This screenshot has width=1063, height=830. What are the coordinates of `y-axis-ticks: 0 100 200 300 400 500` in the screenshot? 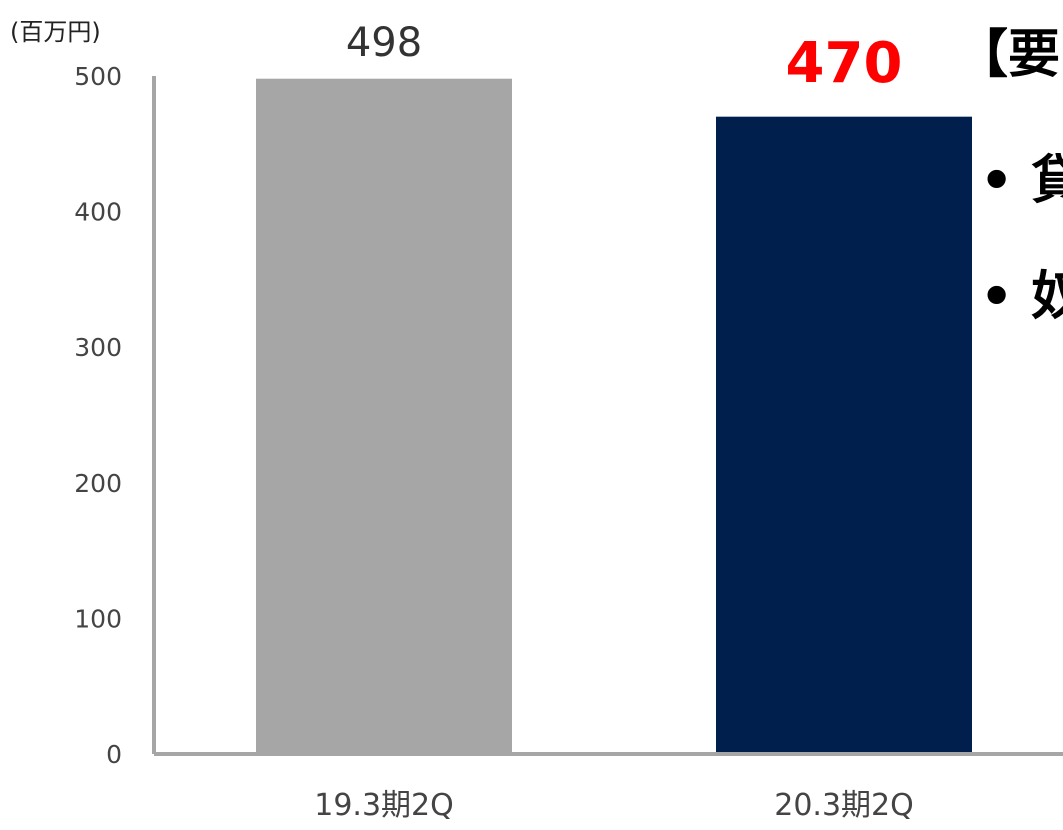 It's located at (98, 415).